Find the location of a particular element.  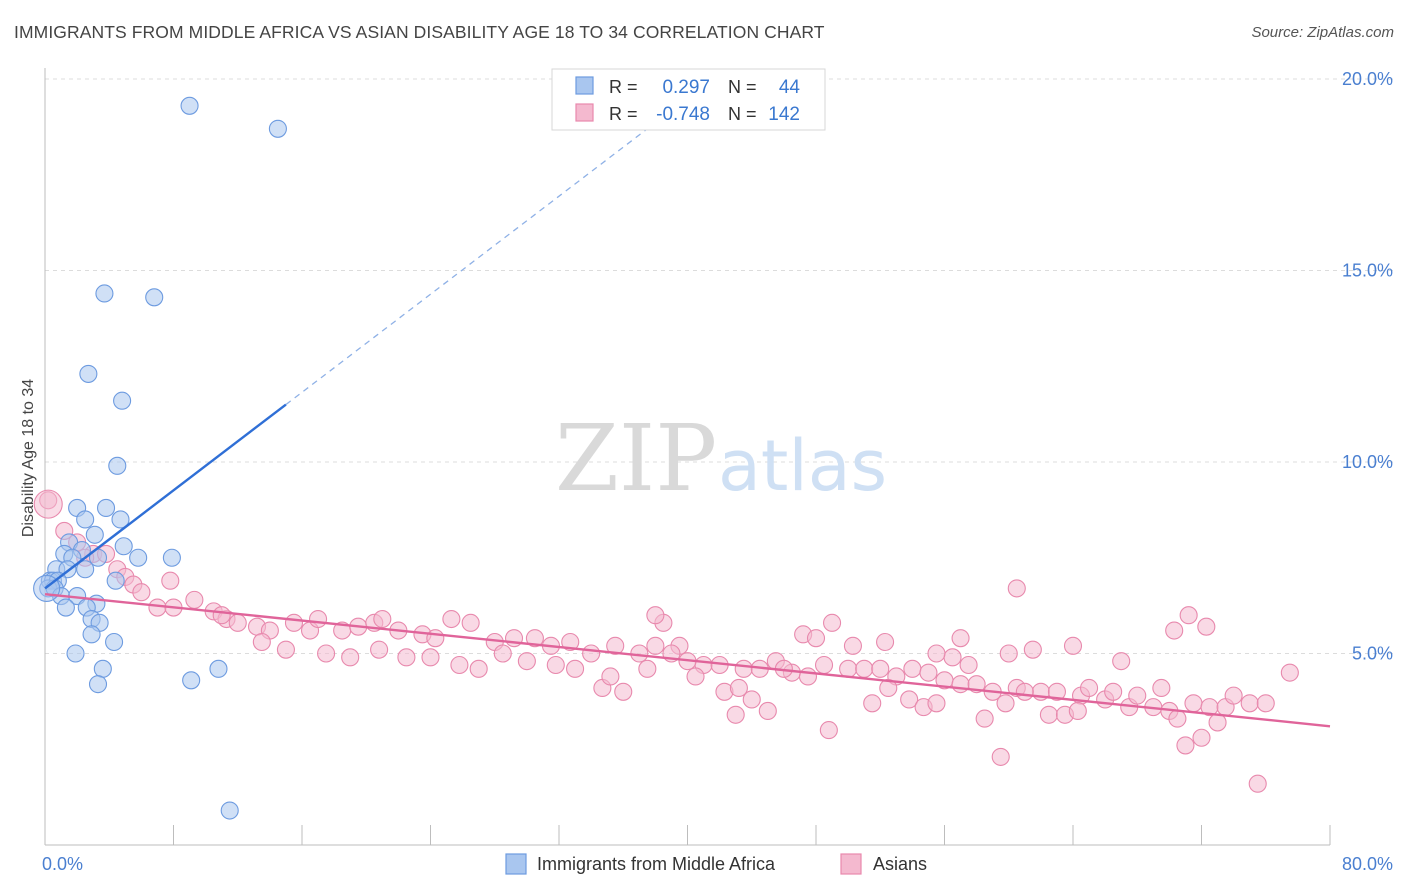

asians-trend-line is located at coordinates (687, 660).